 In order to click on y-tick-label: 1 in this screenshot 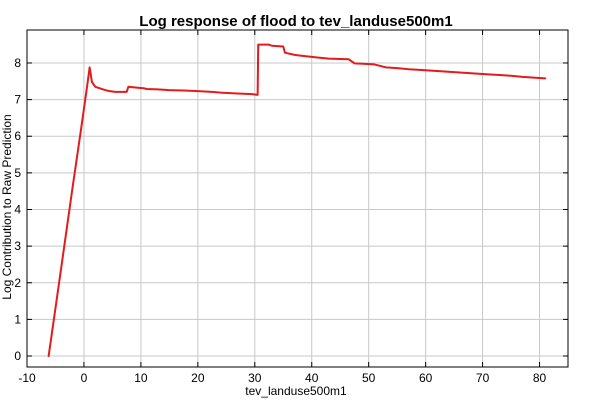, I will do `click(17, 319)`.